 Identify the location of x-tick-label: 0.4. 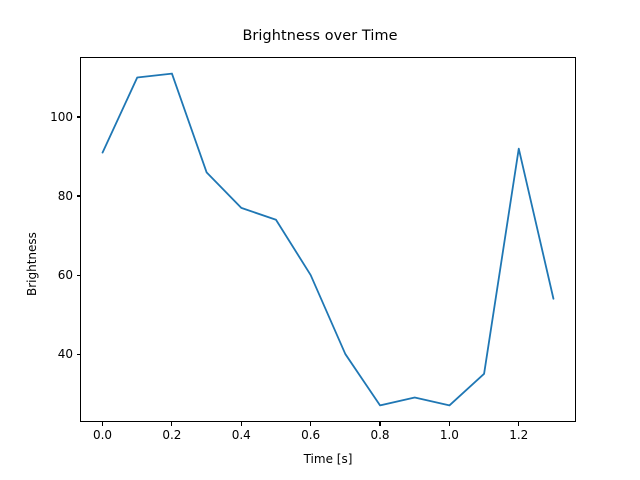
(241, 435).